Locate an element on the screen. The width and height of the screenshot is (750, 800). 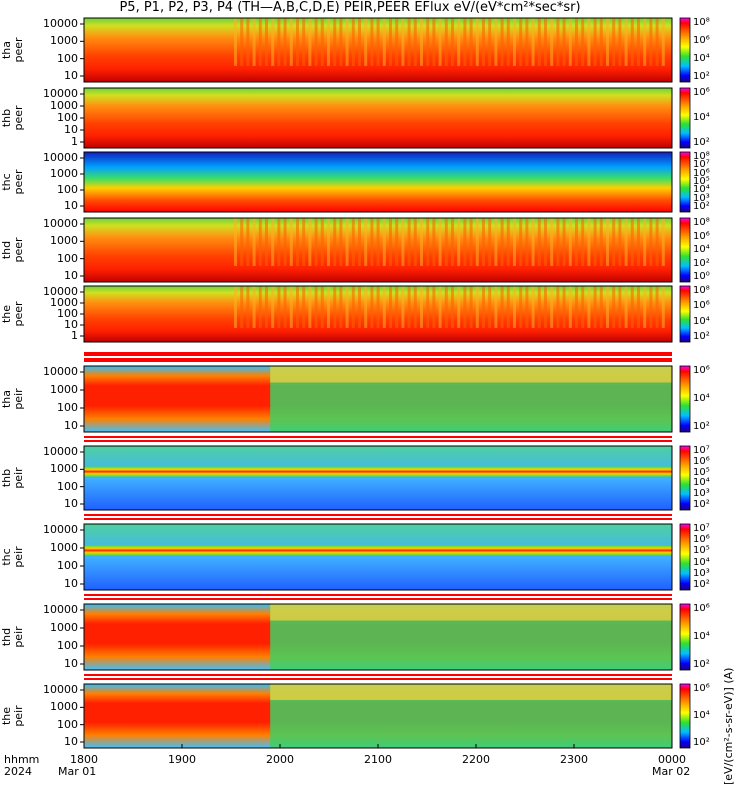
ytick-label: 10 is located at coordinates (71, 583).